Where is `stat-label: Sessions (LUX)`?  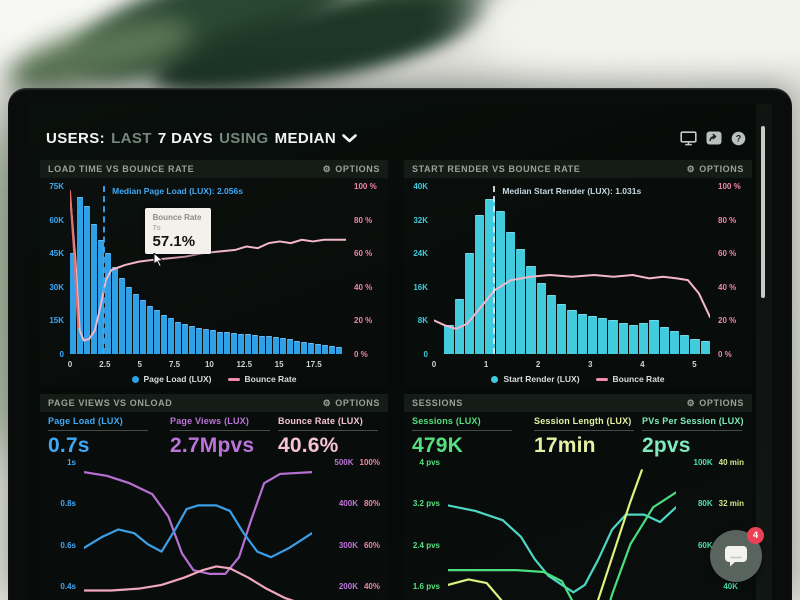
stat-label: Sessions (LUX) is located at coordinates (446, 421).